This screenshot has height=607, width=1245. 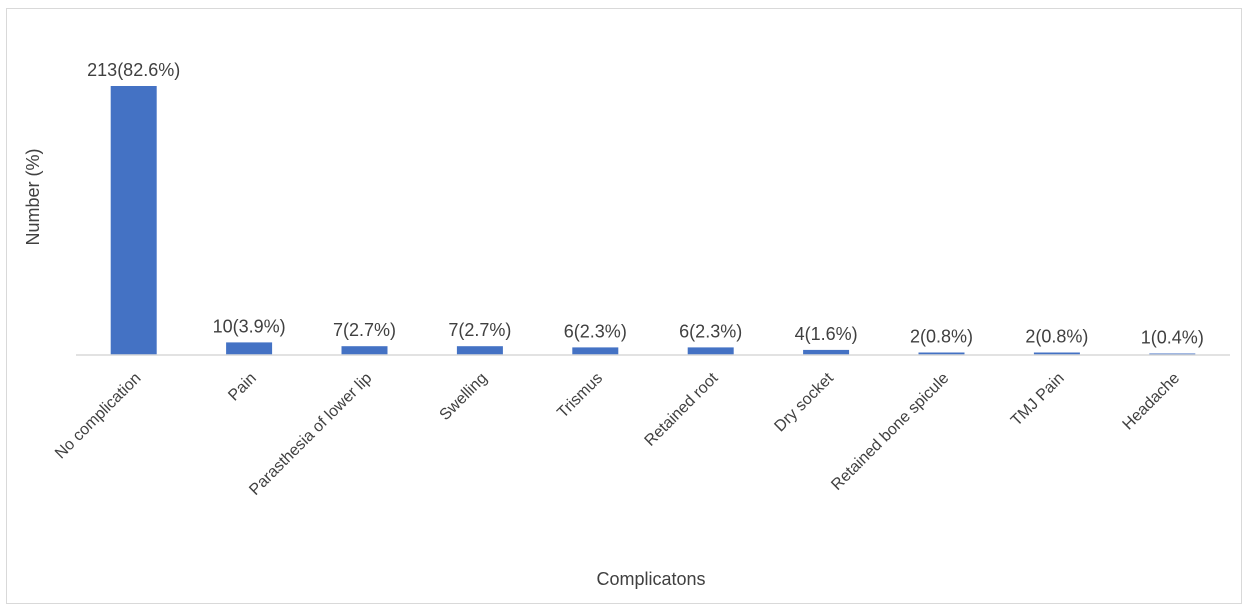 What do you see at coordinates (650, 579) in the screenshot?
I see `x-axis-title: Complicatons` at bounding box center [650, 579].